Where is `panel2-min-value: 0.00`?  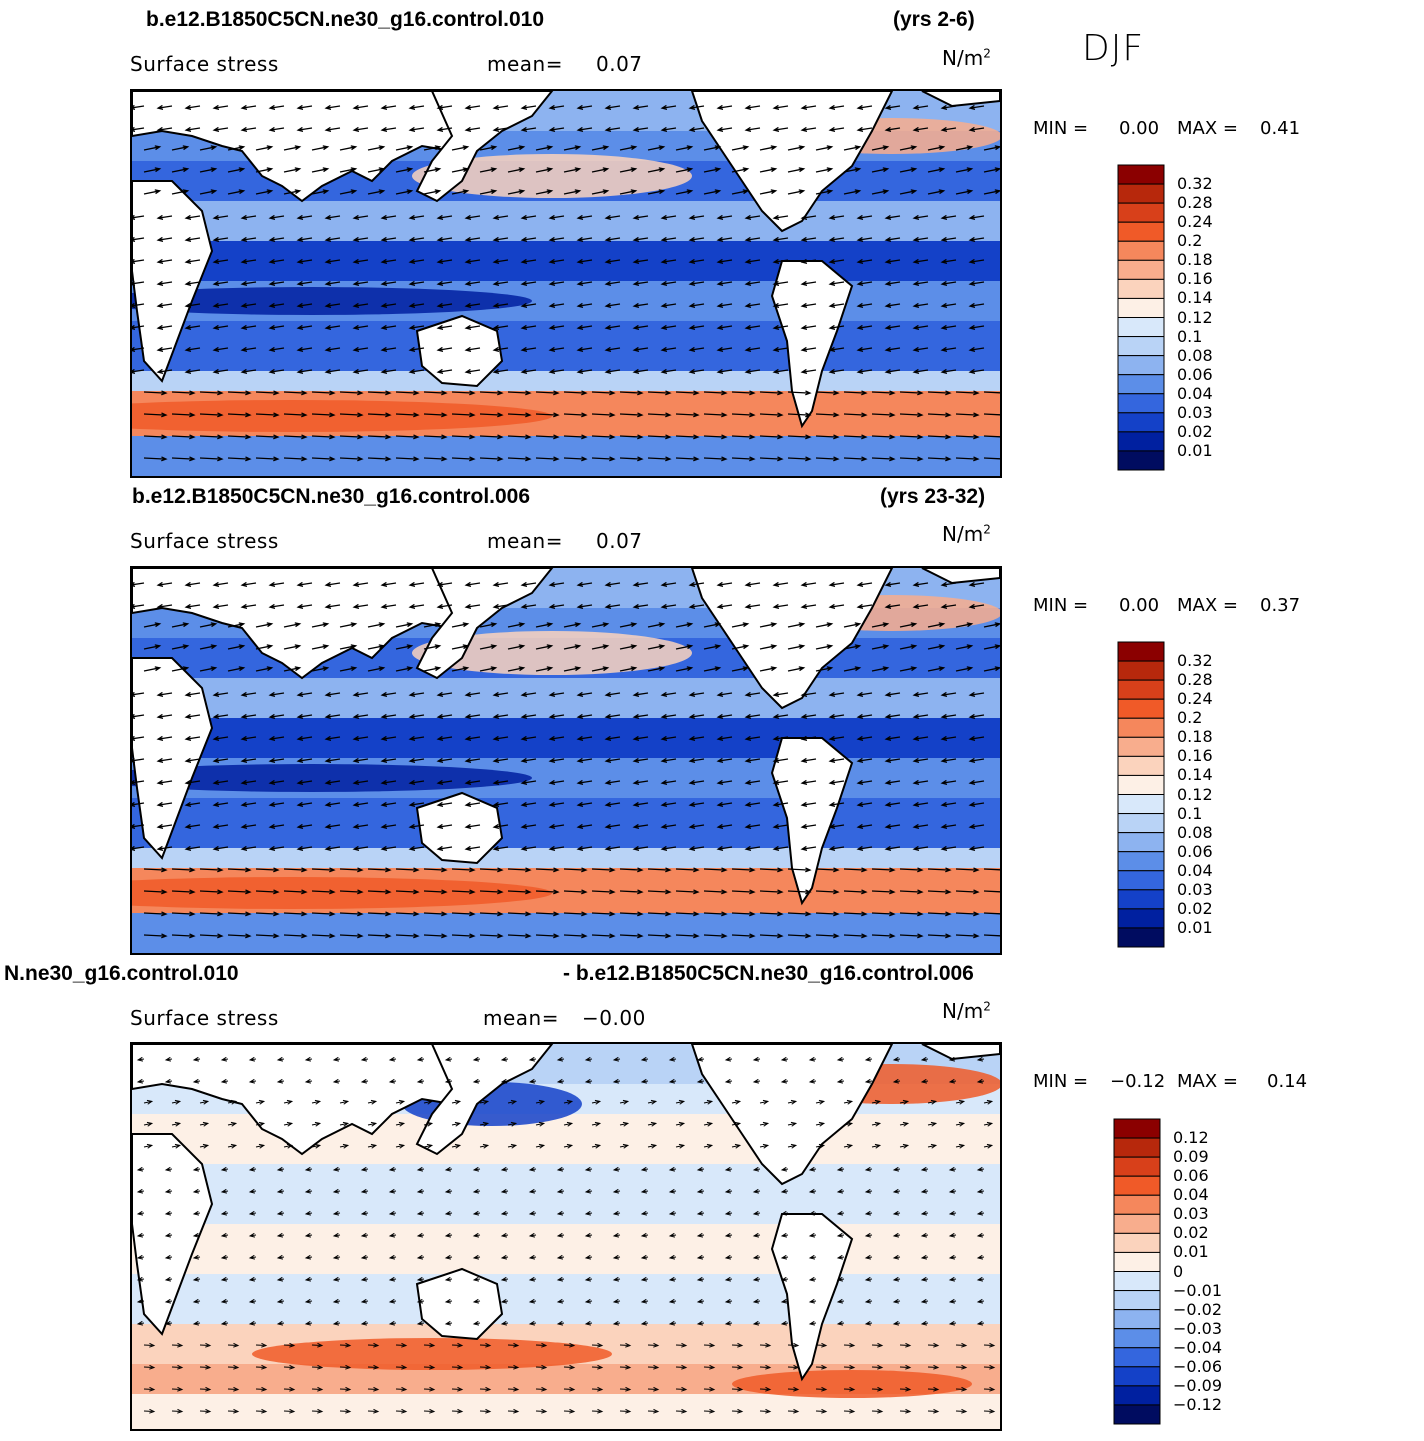 panel2-min-value: 0.00 is located at coordinates (1139, 605).